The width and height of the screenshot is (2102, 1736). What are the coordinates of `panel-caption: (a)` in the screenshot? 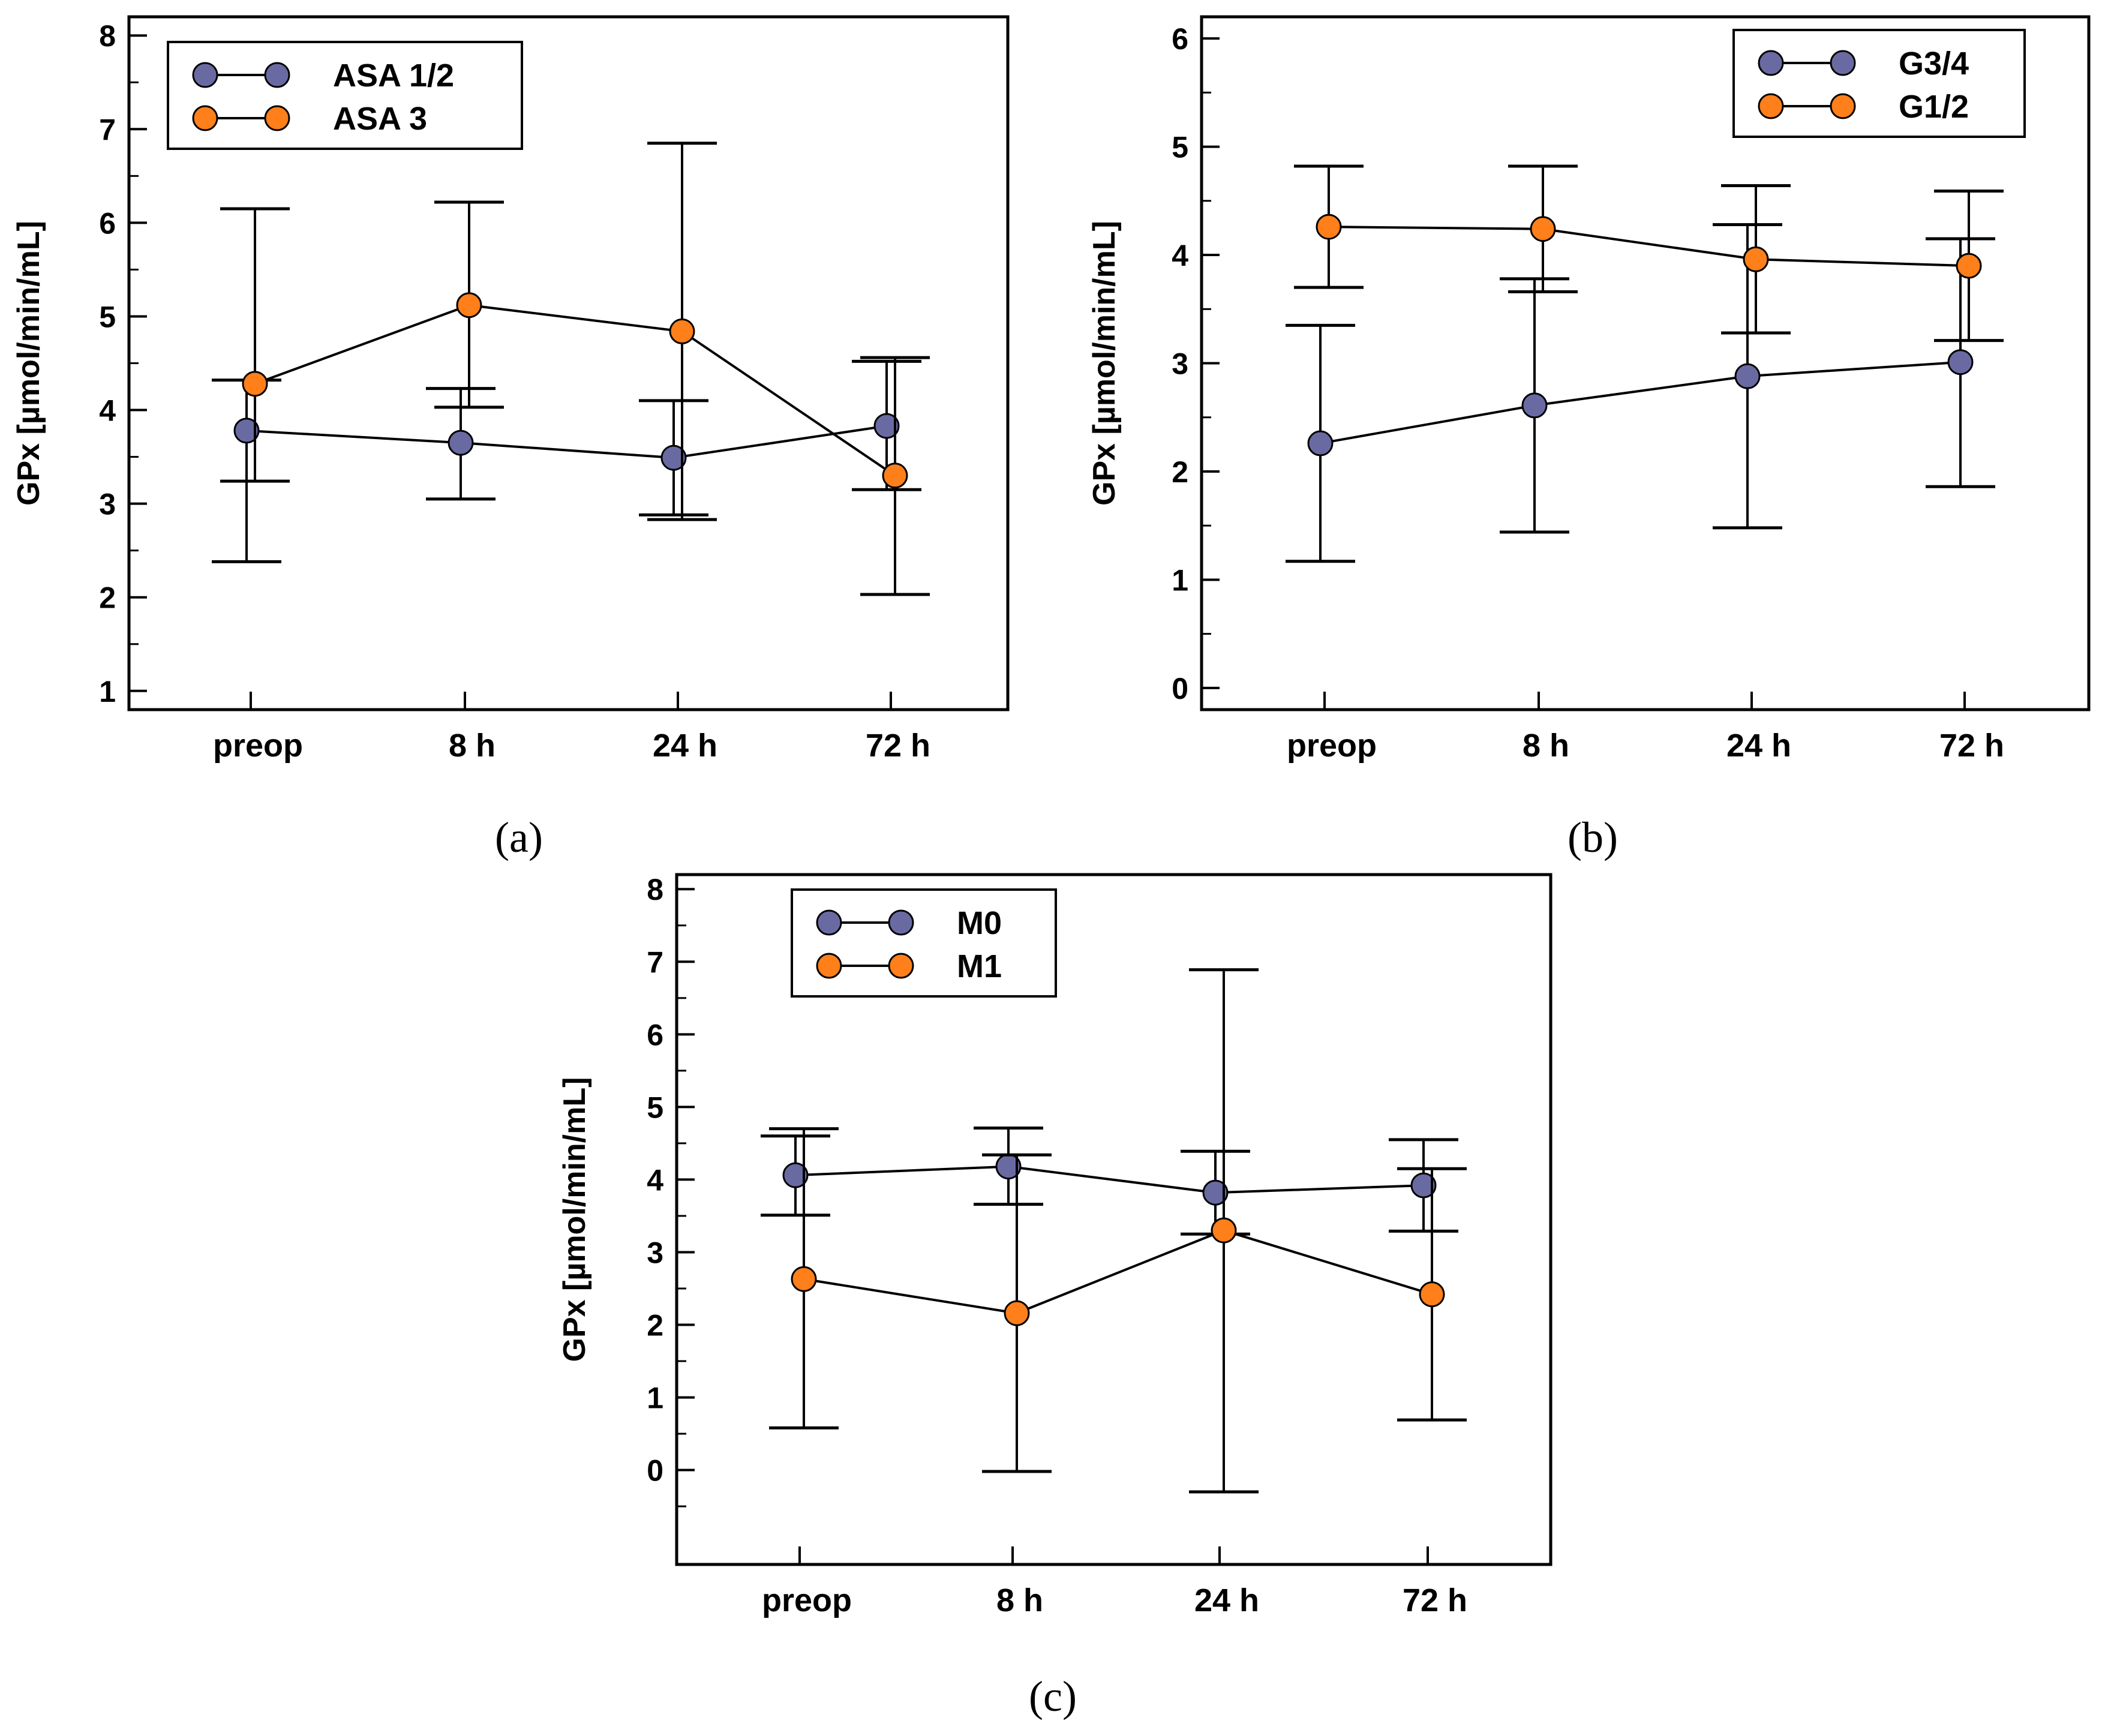 It's located at (519, 837).